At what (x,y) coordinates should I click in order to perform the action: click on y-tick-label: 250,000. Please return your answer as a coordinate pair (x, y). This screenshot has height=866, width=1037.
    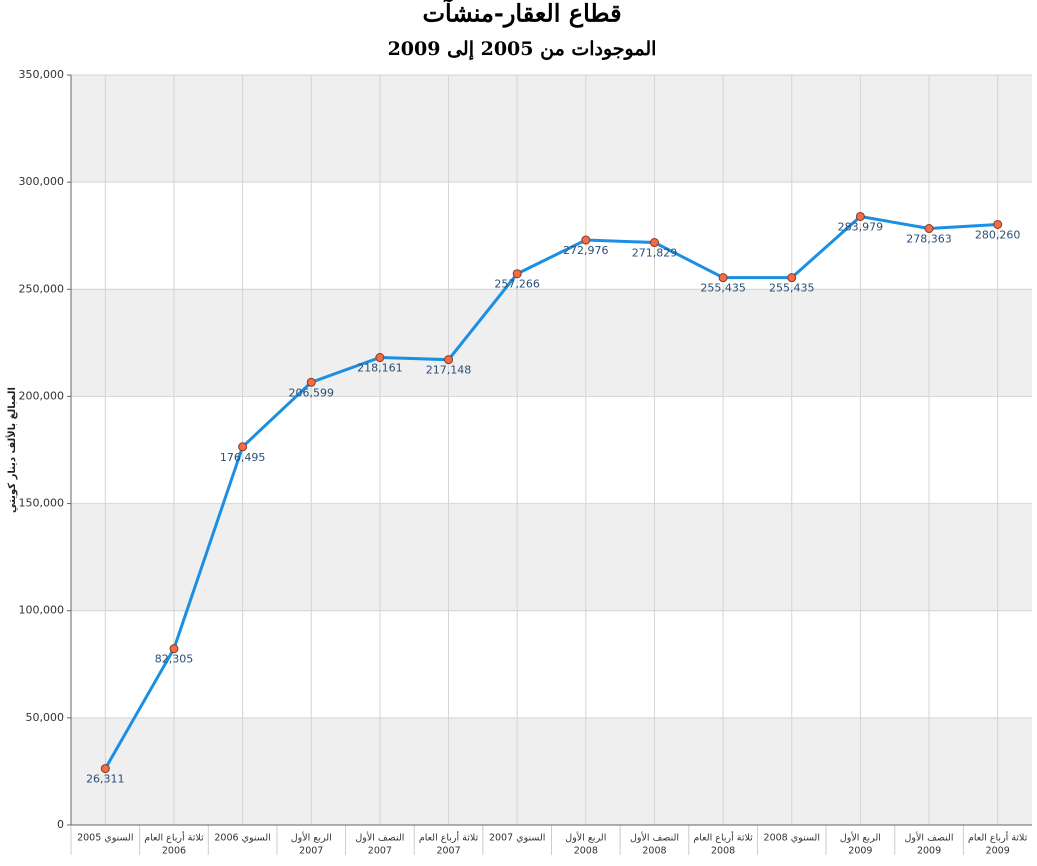
    Looking at the image, I should click on (42, 288).